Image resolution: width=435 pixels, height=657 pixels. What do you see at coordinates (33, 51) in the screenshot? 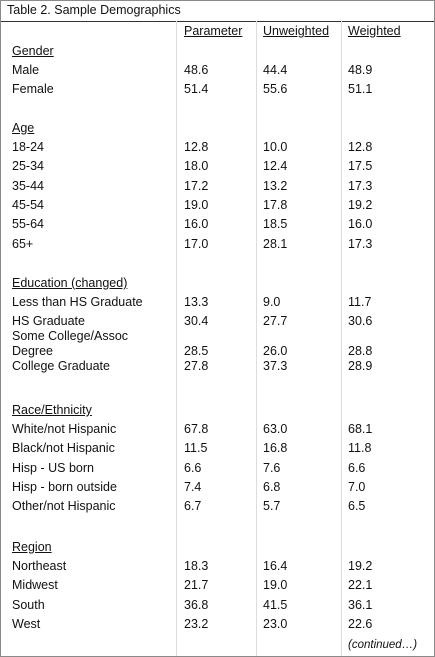
I see `section-heading: Gender` at bounding box center [33, 51].